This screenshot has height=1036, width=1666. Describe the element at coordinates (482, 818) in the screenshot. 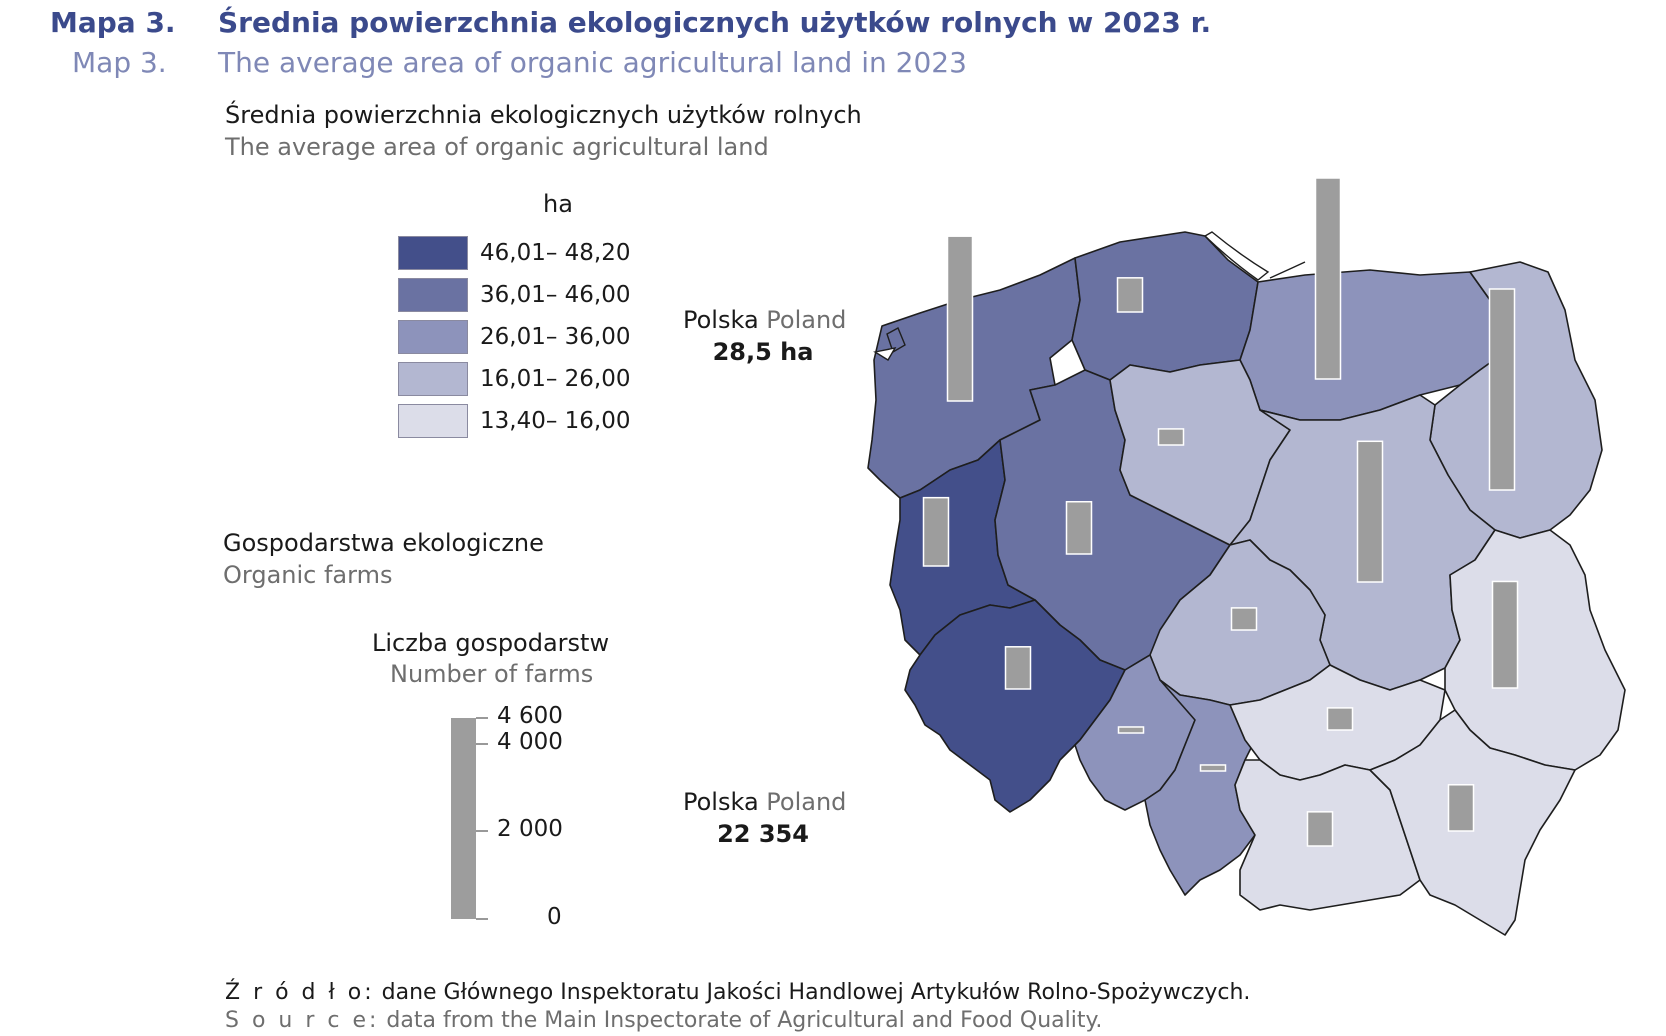

I see `scale-ticks` at that location.